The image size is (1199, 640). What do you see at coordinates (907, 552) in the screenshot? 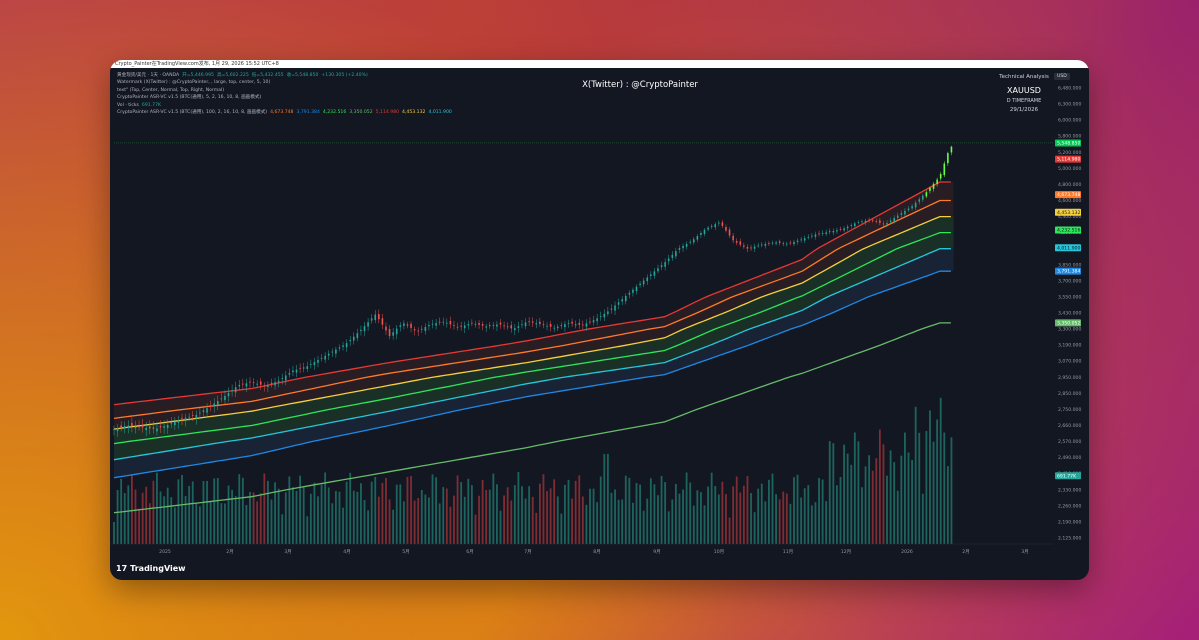
I see `x-tick-label: 2026` at bounding box center [907, 552].